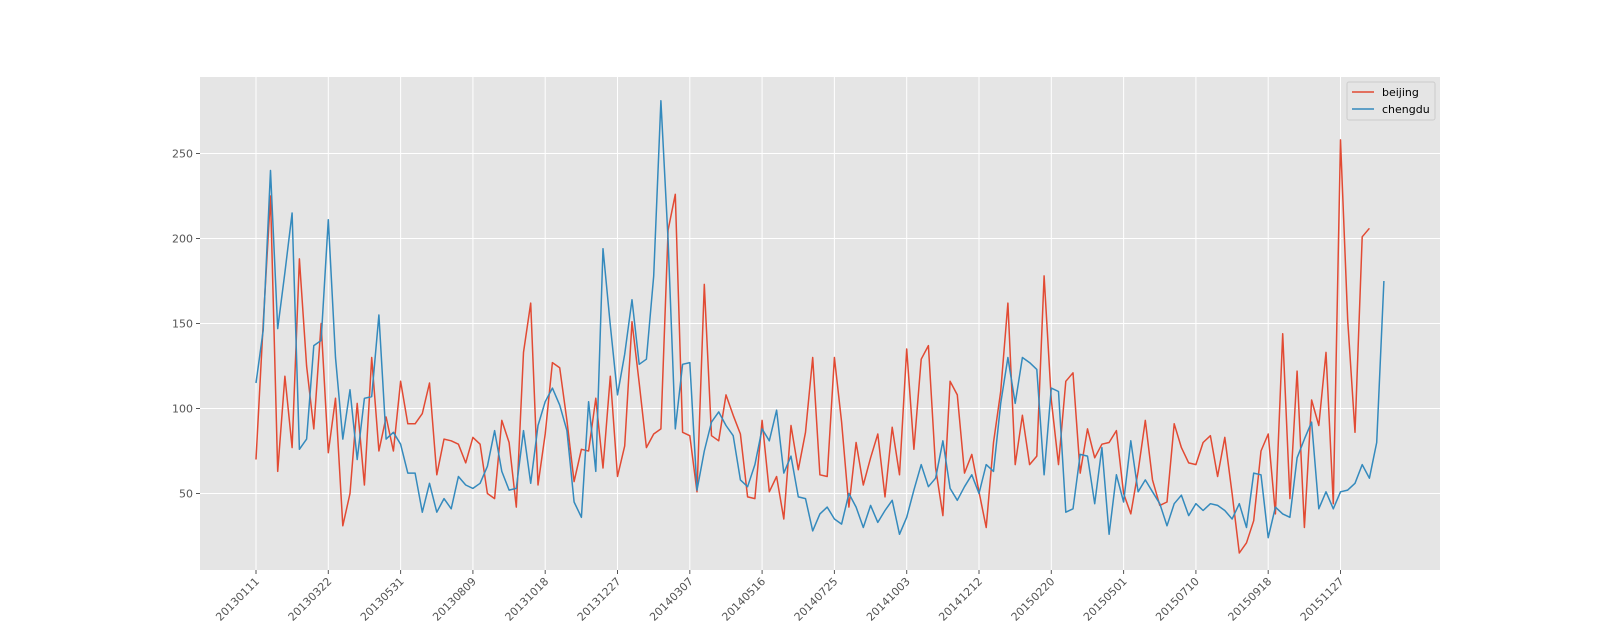 This screenshot has height=644, width=1600. What do you see at coordinates (1250, 599) in the screenshot?
I see `x-tick-label: 20150918` at bounding box center [1250, 599].